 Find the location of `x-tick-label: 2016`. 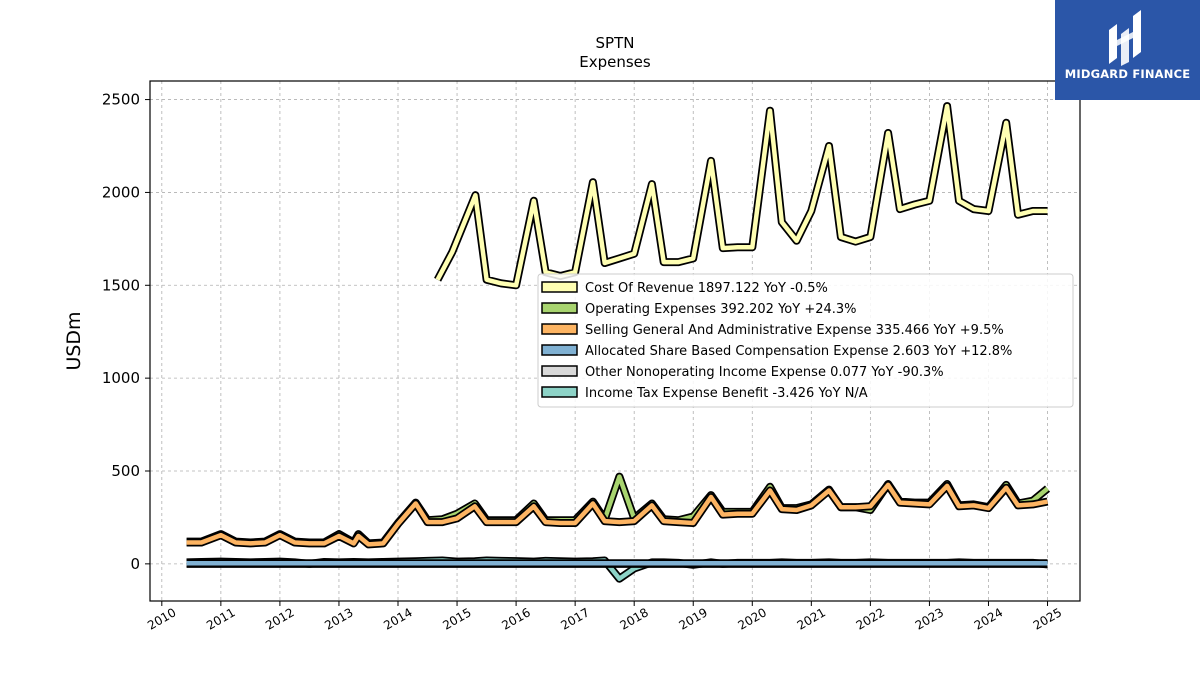

x-tick-label: 2016 is located at coordinates (515, 618).